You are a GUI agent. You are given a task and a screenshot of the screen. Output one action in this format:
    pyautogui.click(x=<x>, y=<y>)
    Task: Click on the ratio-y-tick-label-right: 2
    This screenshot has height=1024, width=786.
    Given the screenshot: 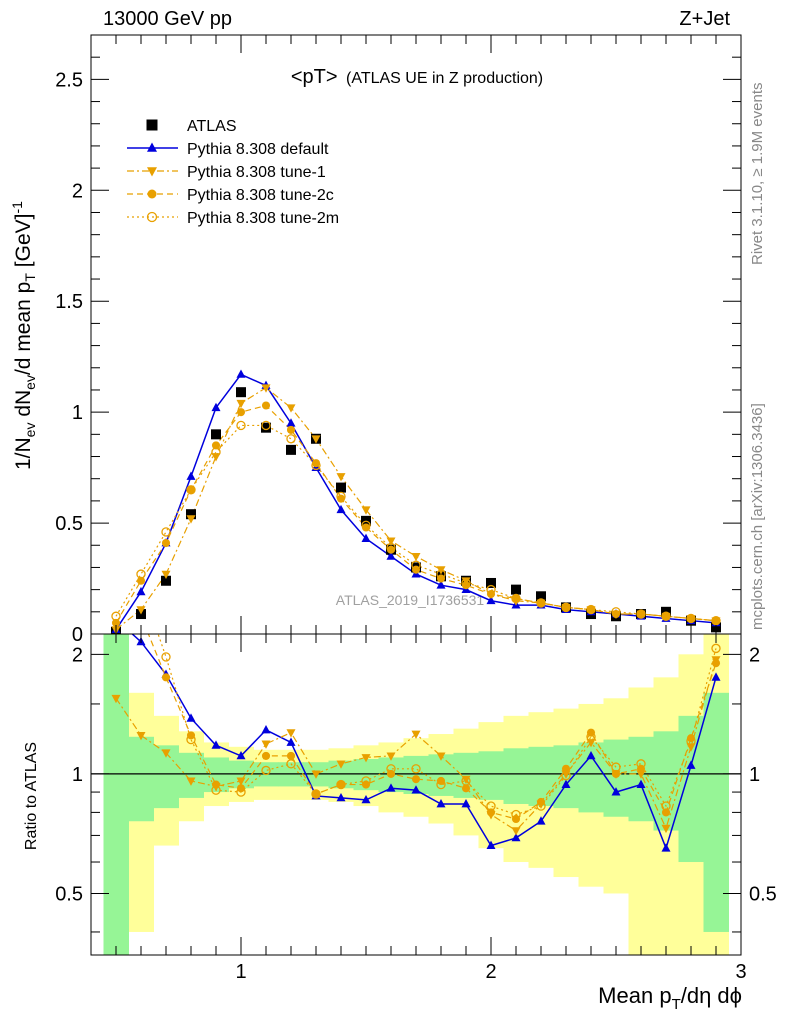 What is the action you would take?
    pyautogui.click(x=754, y=655)
    